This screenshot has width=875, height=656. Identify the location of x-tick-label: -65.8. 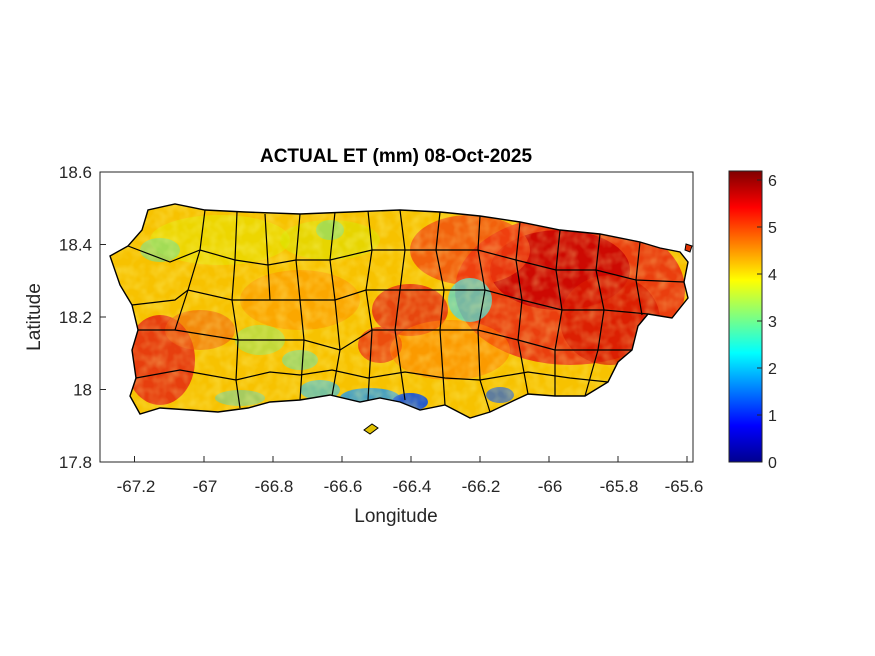
(619, 486).